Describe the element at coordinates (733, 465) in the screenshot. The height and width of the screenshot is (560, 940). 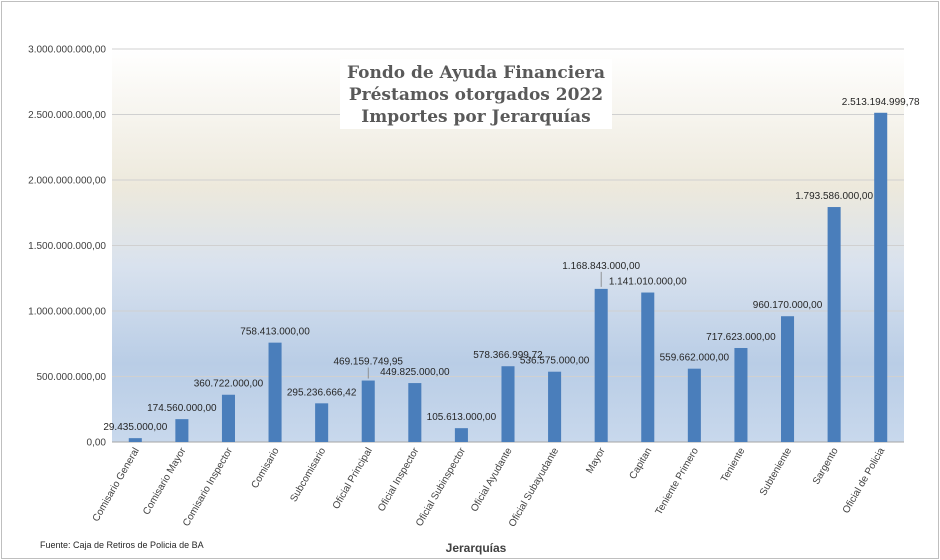
I see `x-tick-label: Teniente` at that location.